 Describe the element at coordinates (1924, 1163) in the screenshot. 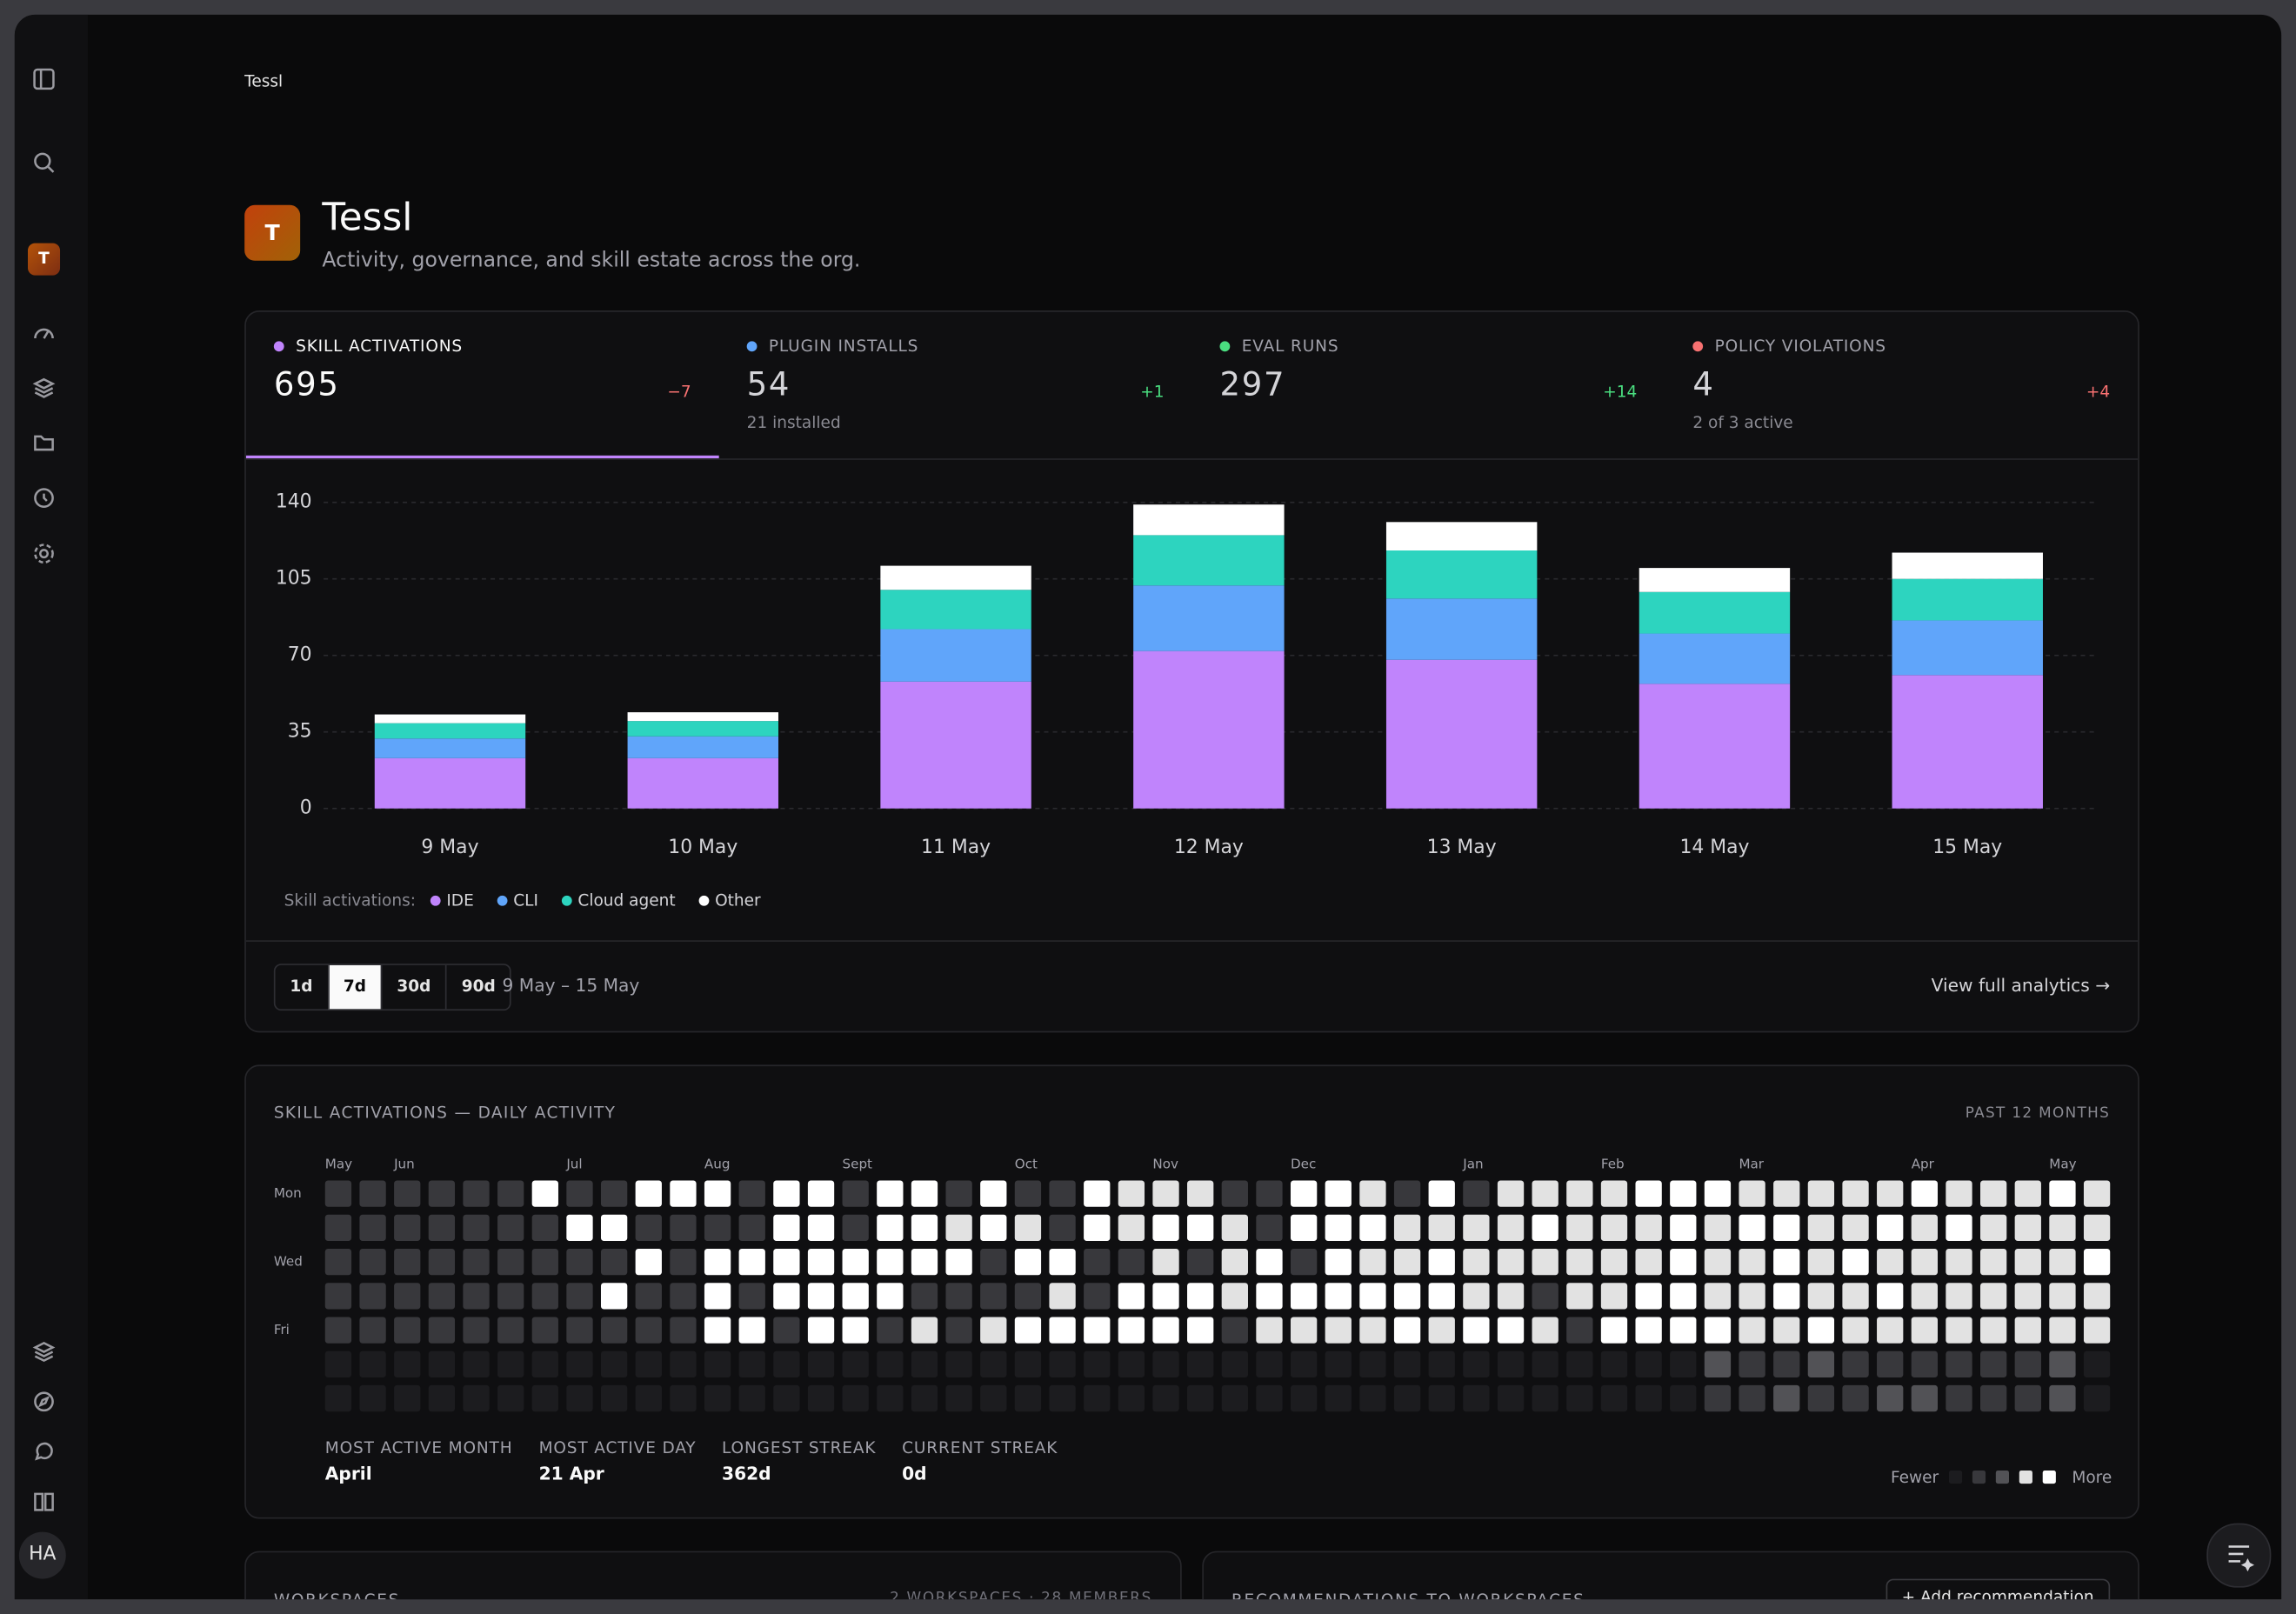

I see `month-label: Apr` at that location.